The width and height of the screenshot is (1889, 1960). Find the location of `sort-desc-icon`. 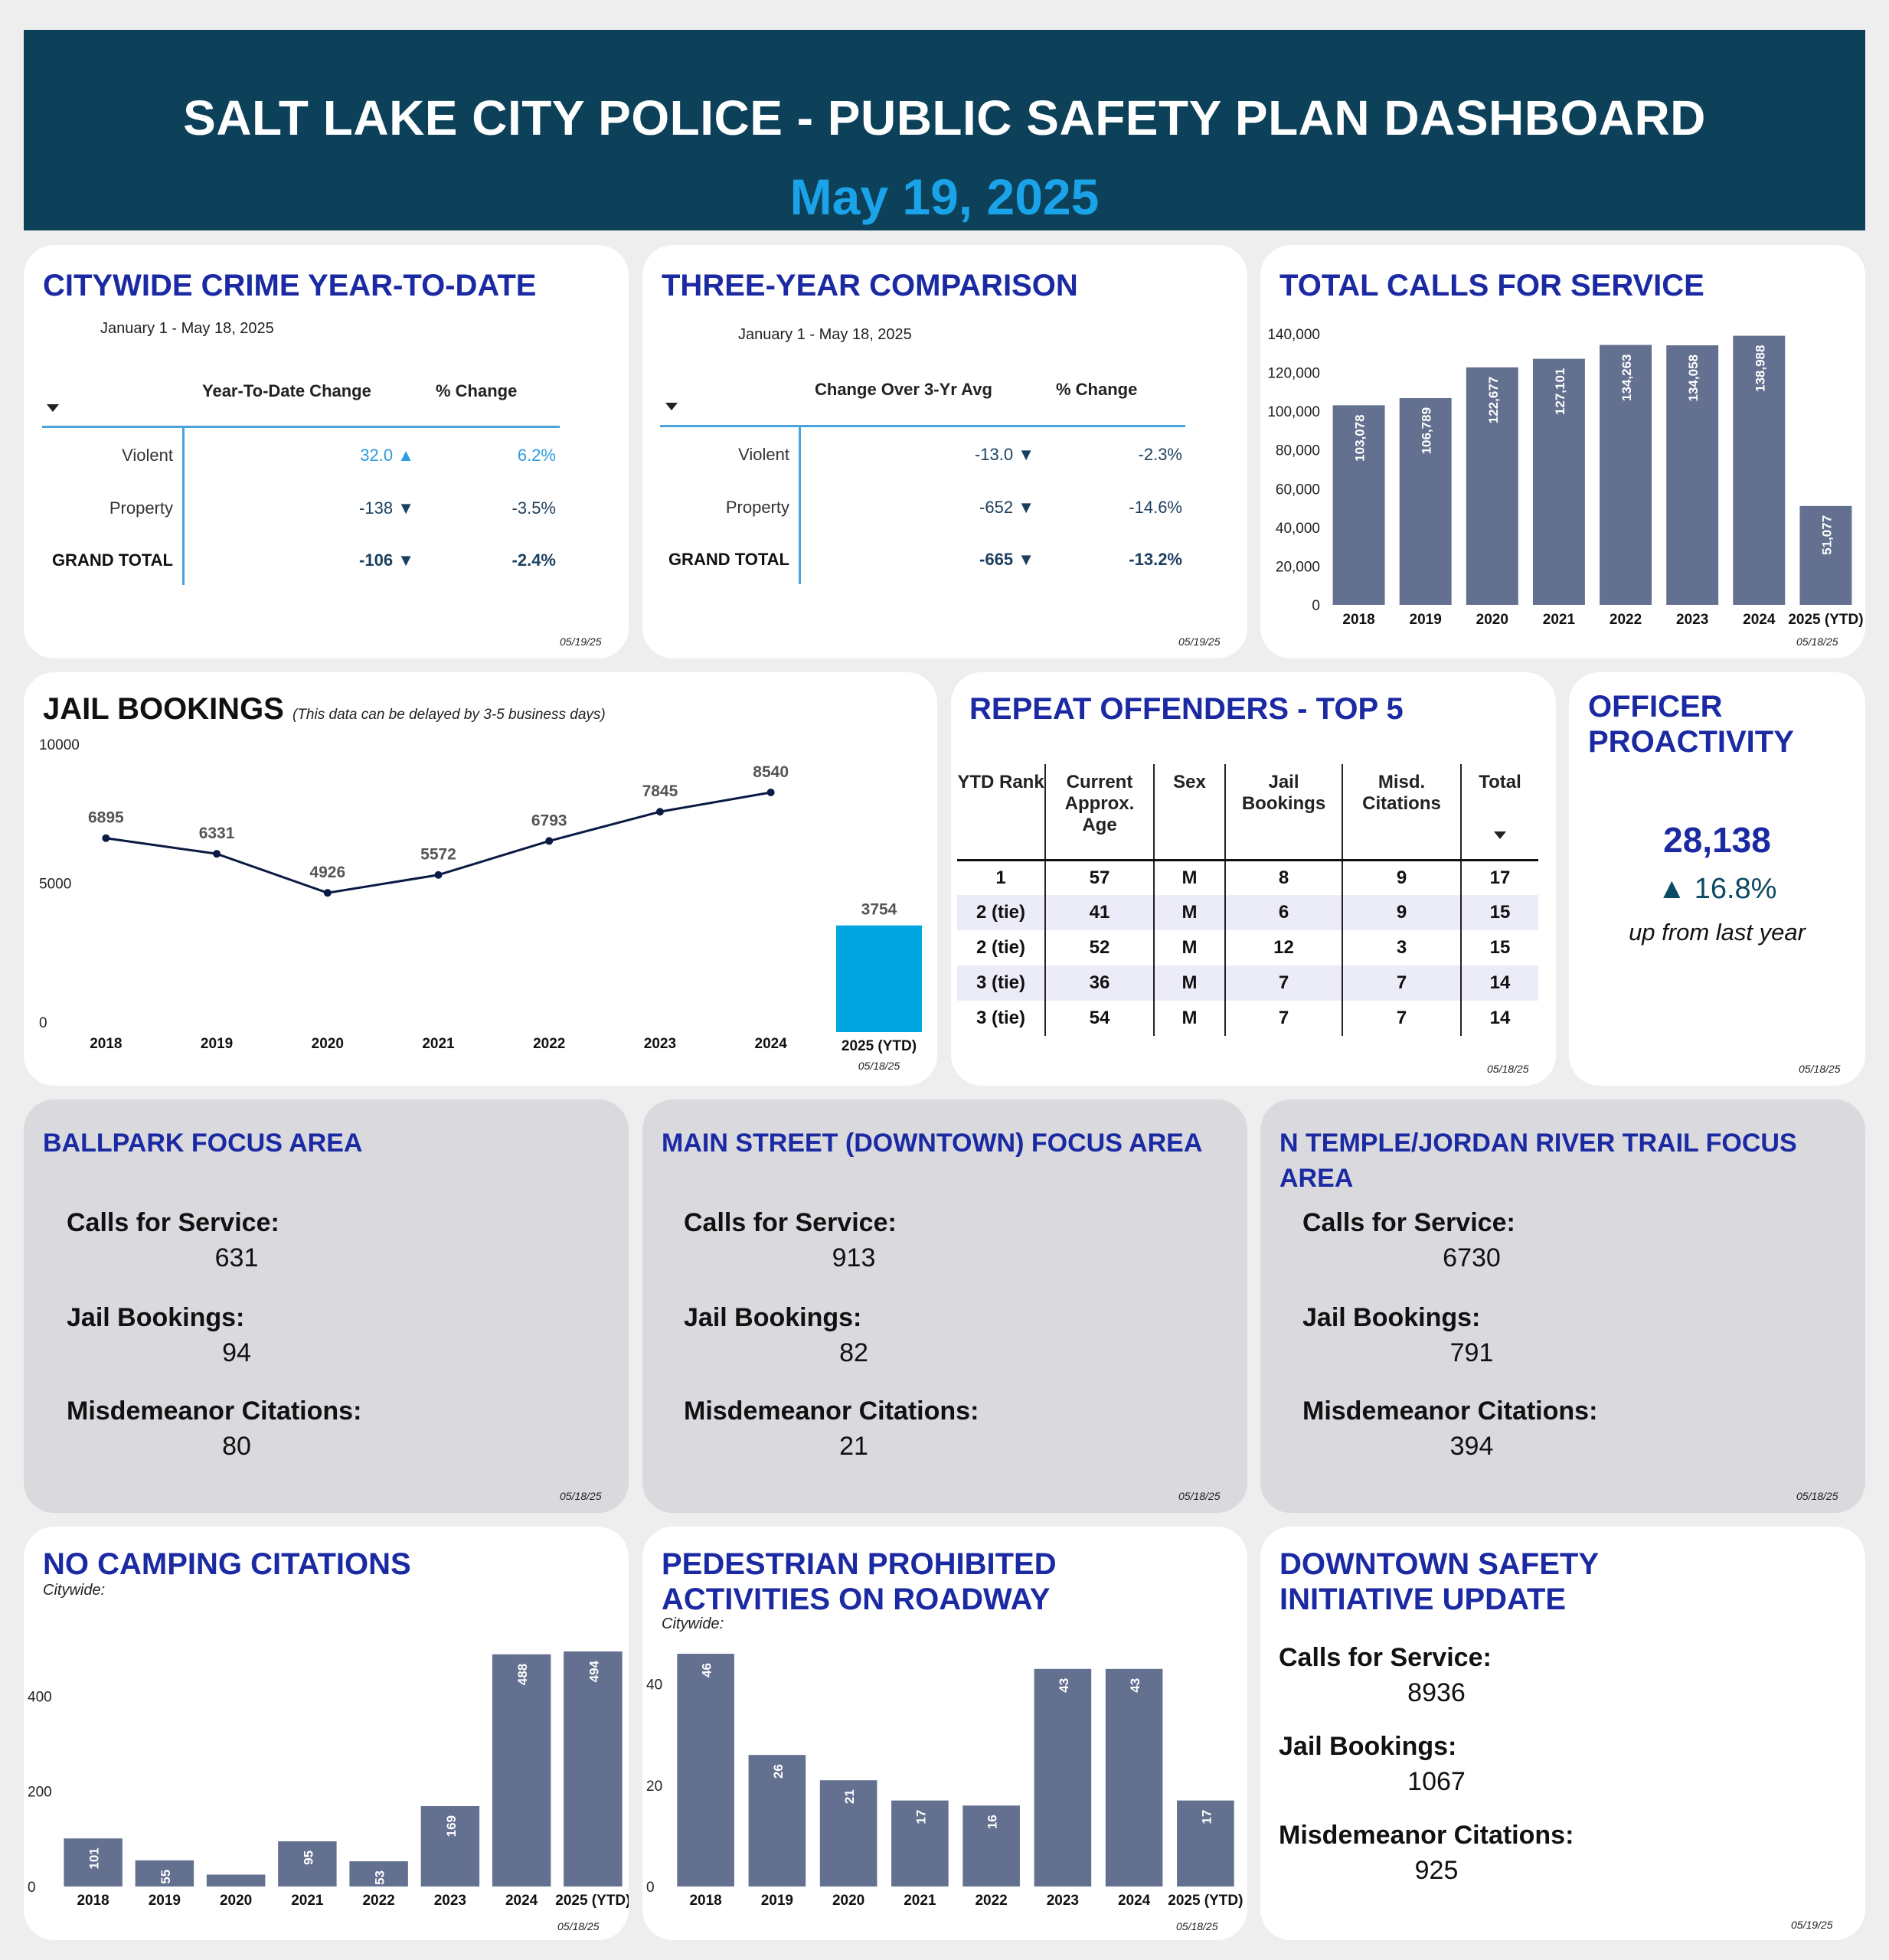

sort-desc-icon is located at coordinates (1500, 835).